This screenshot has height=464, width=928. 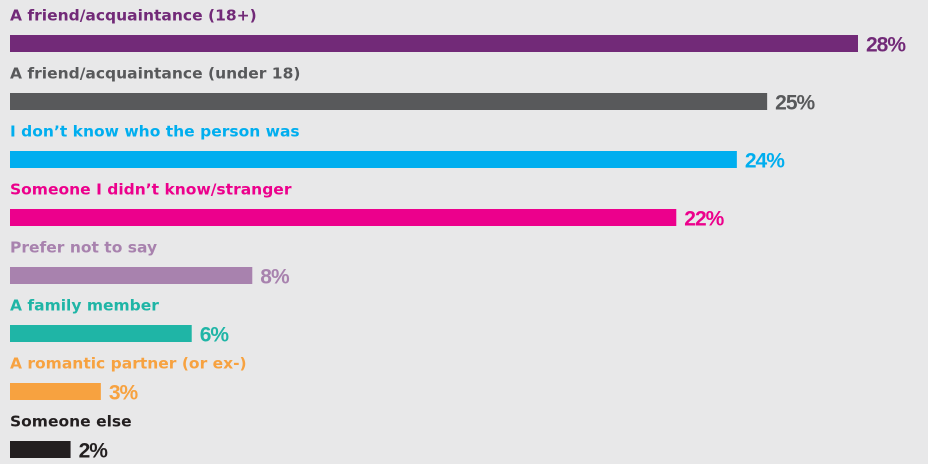 I want to click on value-label: 25%, so click(x=795, y=103).